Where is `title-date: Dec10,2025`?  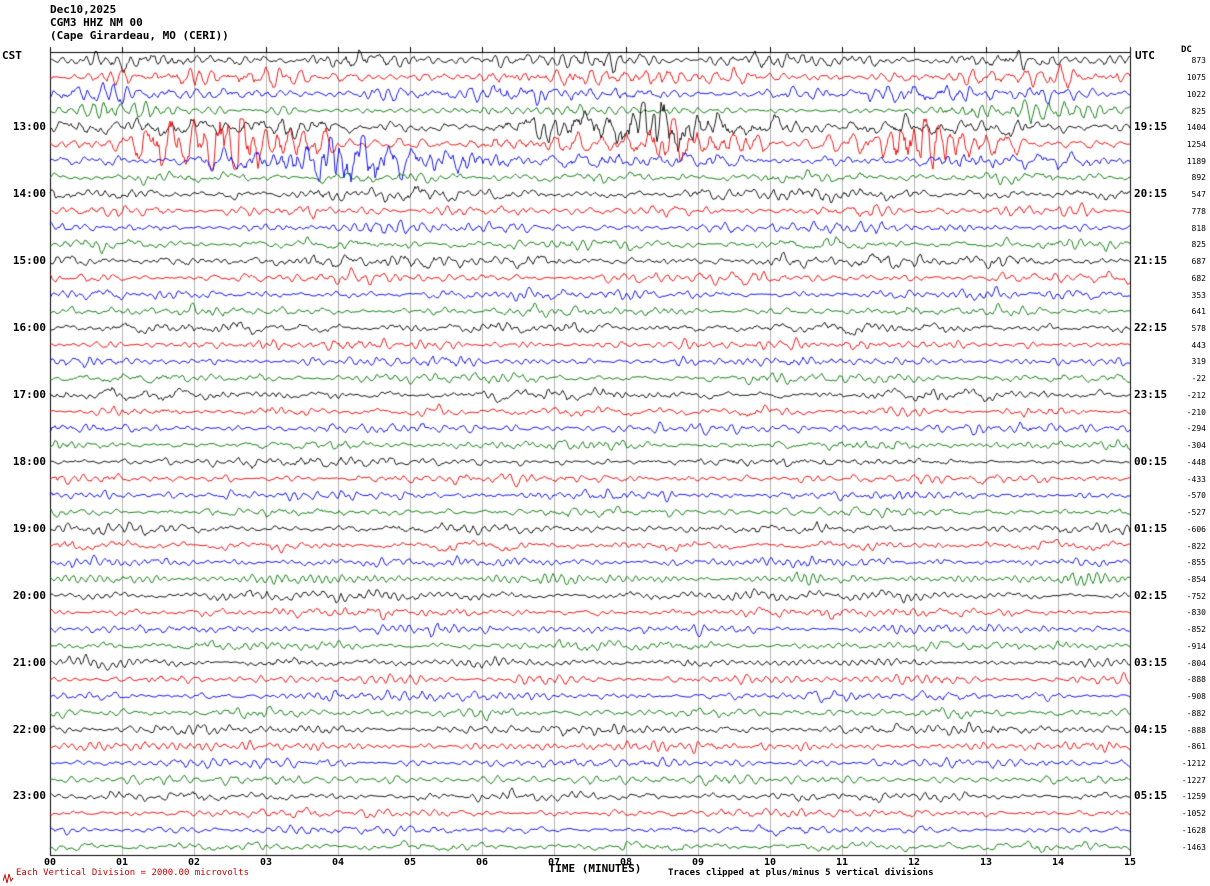
title-date: Dec10,2025 is located at coordinates (83, 9).